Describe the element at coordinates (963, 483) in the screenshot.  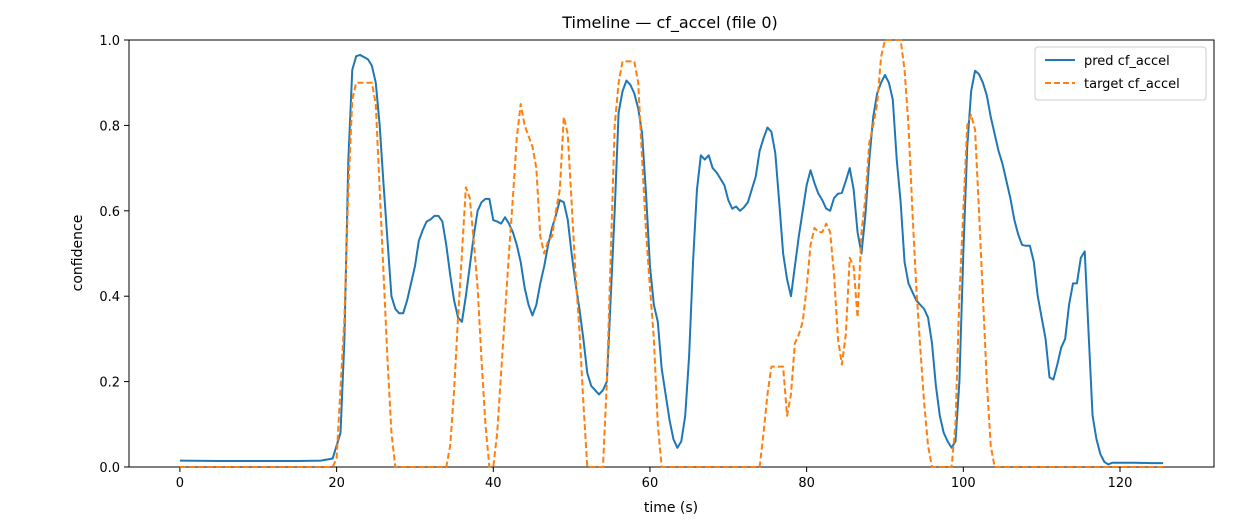
I see `x-tick-label: 100` at that location.